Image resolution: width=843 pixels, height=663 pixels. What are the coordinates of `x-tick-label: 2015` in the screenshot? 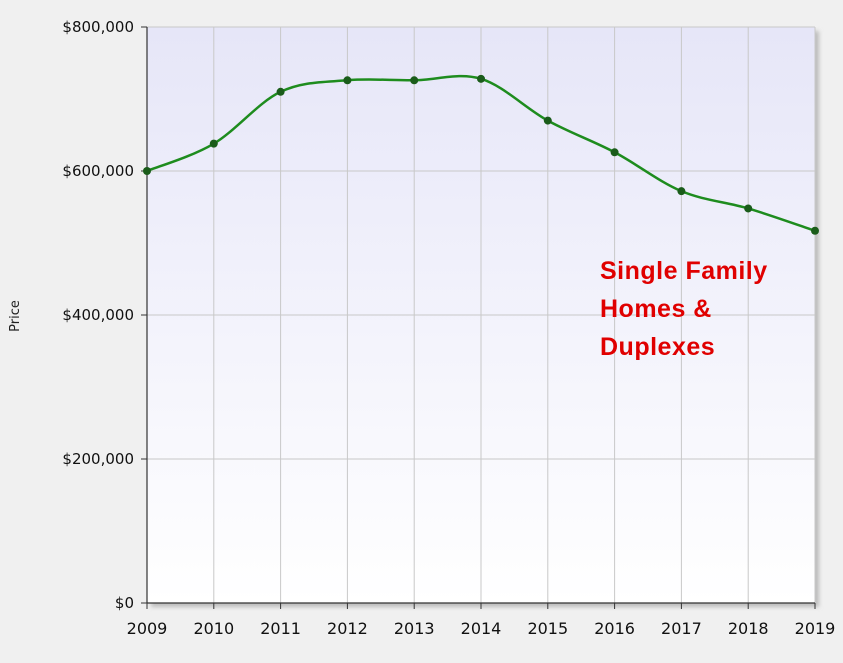 It's located at (547, 628).